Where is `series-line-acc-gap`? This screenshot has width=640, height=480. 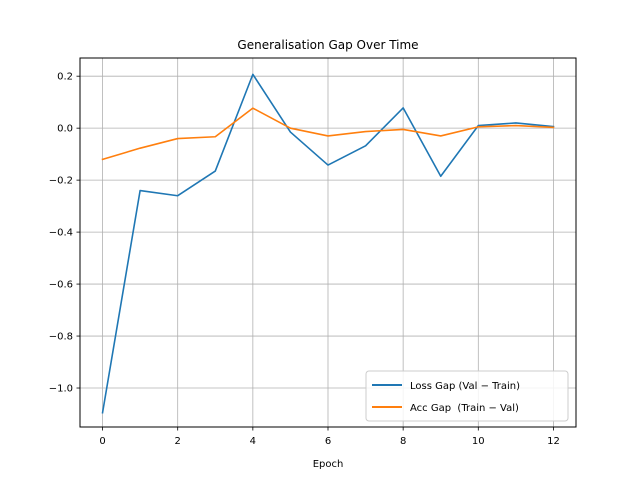
series-line-acc-gap is located at coordinates (328, 134).